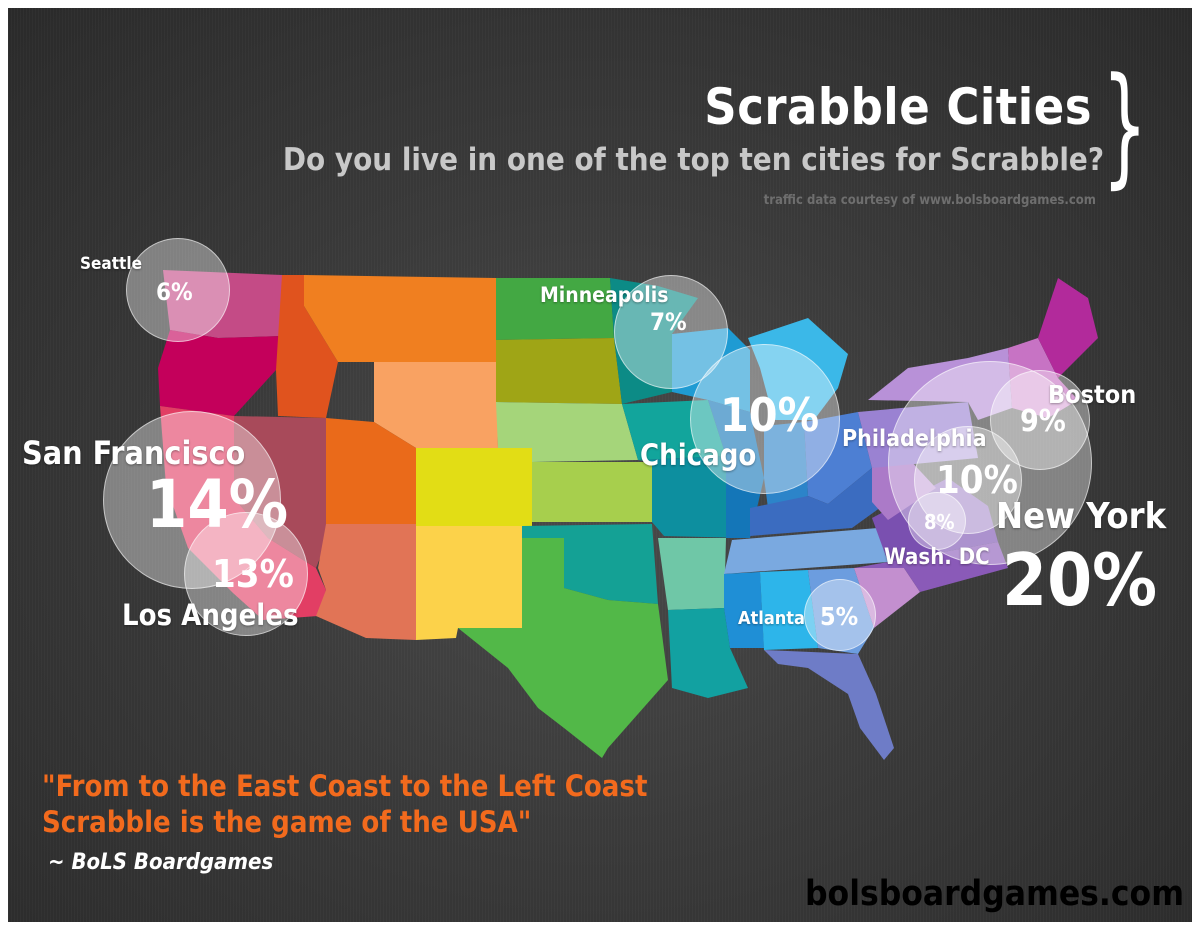 This screenshot has width=1200, height=930. Describe the element at coordinates (469, 583) in the screenshot. I see `state-new-mexico` at that location.